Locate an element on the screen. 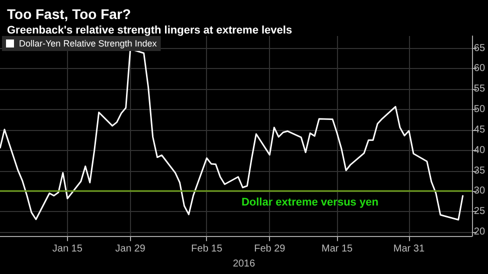 Image resolution: width=488 pixels, height=274 pixels. y-tick-label: 25 is located at coordinates (480, 212).